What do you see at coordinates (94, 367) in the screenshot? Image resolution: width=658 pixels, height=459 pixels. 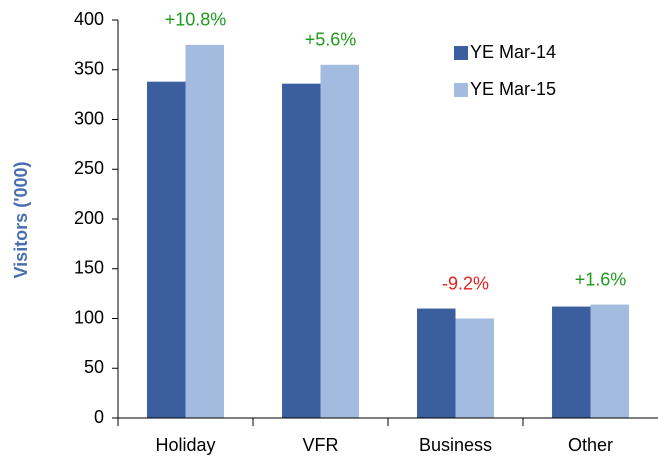 I see `y-tick-label: 50` at bounding box center [94, 367].